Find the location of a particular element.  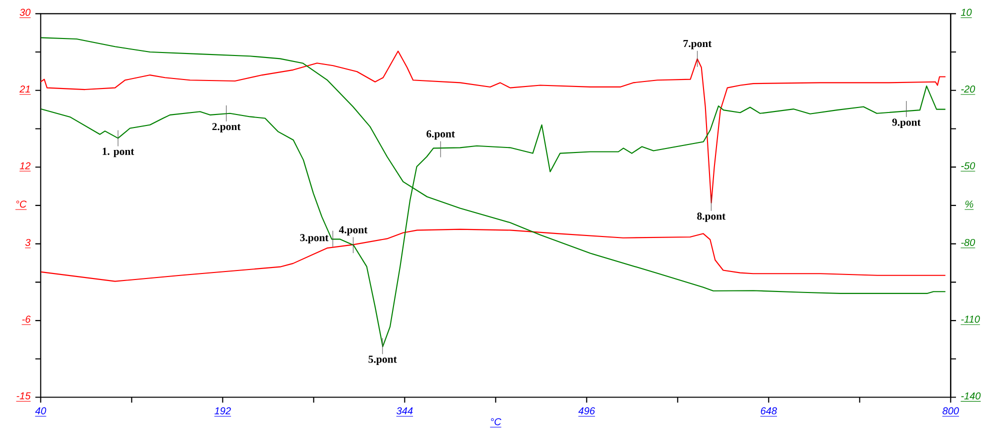

annotation: 6.pont is located at coordinates (440, 135).